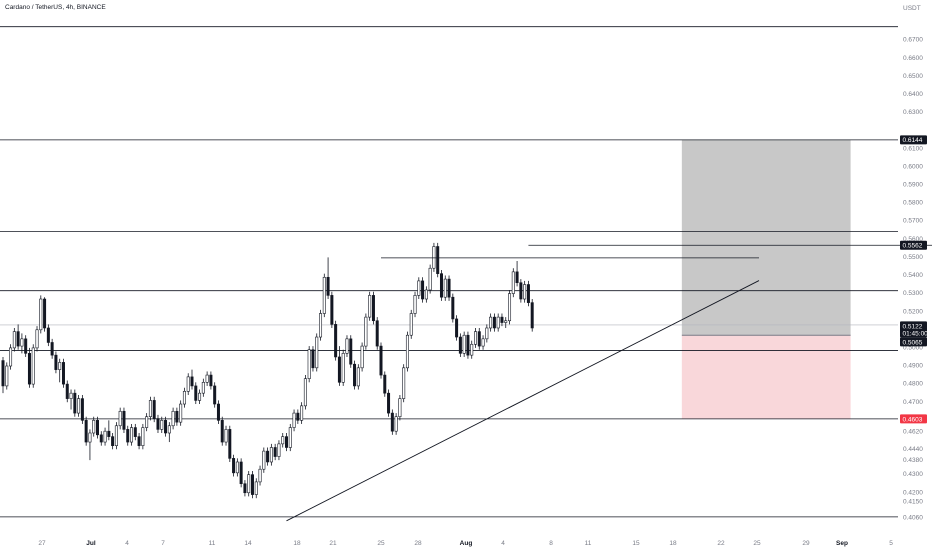 This screenshot has width=932, height=550. I want to click on price-tag-label: 01:45:00, so click(916, 333).